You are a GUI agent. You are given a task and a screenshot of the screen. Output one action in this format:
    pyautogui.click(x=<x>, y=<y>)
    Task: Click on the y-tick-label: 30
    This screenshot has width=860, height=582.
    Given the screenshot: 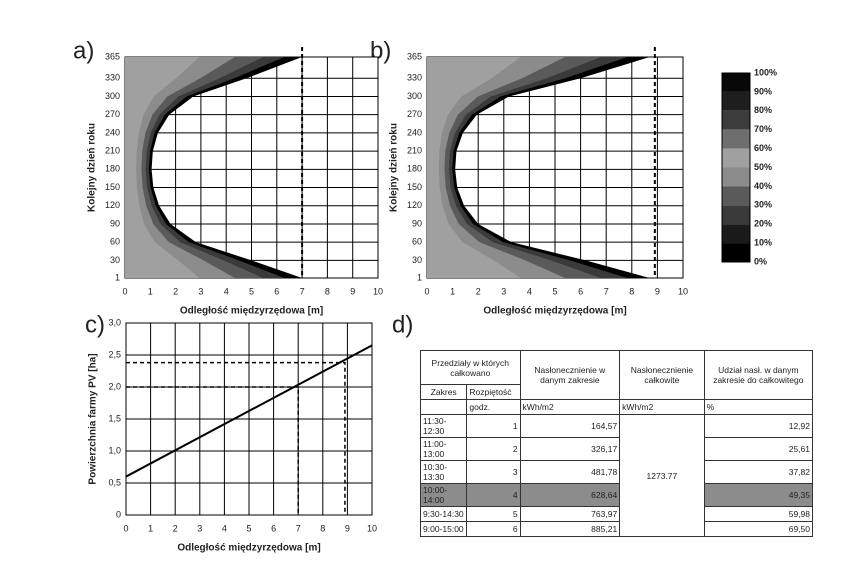 What is the action you would take?
    pyautogui.click(x=417, y=260)
    